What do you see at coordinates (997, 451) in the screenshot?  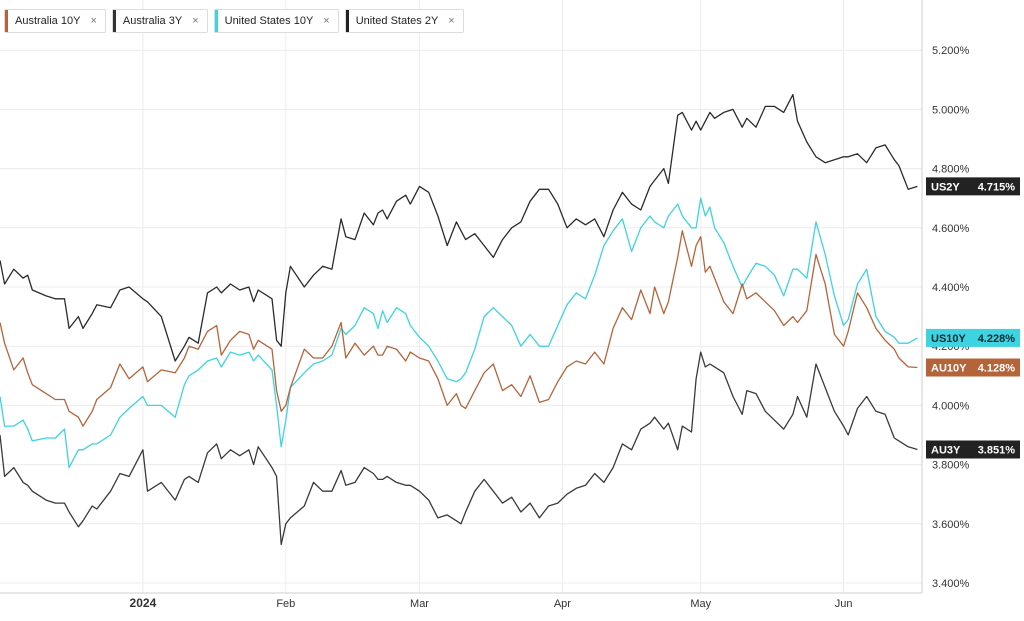 I see `badge-value: 3.851%` at bounding box center [997, 451].